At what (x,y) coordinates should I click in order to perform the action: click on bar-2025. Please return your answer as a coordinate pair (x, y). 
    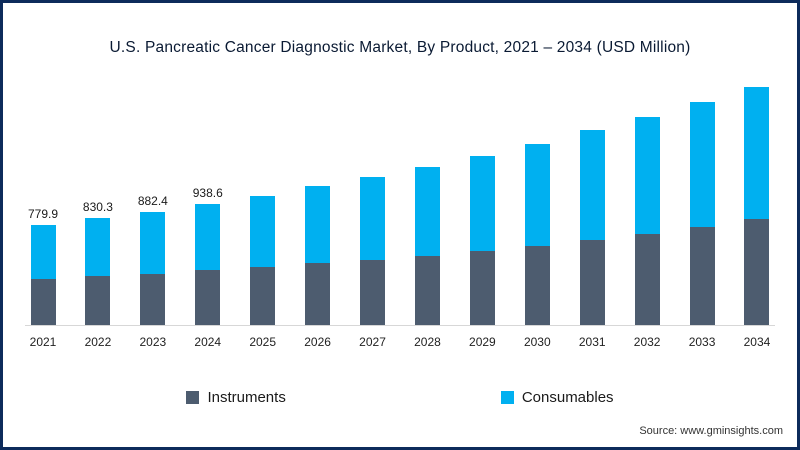
    Looking at the image, I should click on (263, 260).